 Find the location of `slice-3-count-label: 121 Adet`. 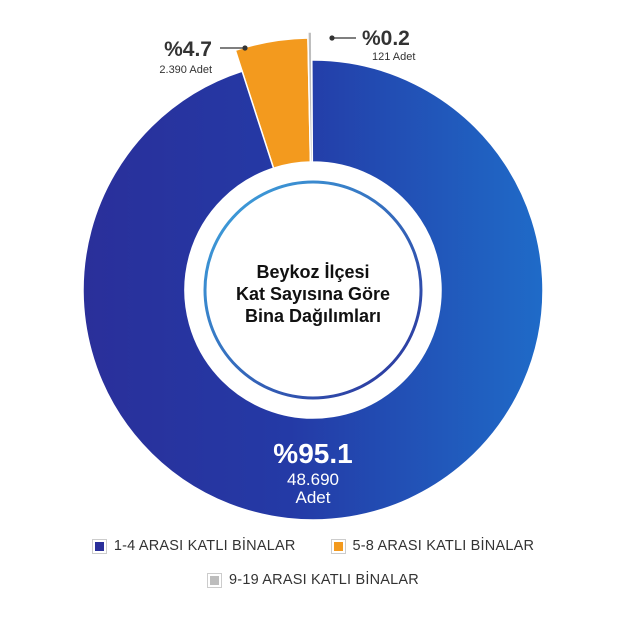

slice-3-count-label: 121 Adet is located at coordinates (393, 57).